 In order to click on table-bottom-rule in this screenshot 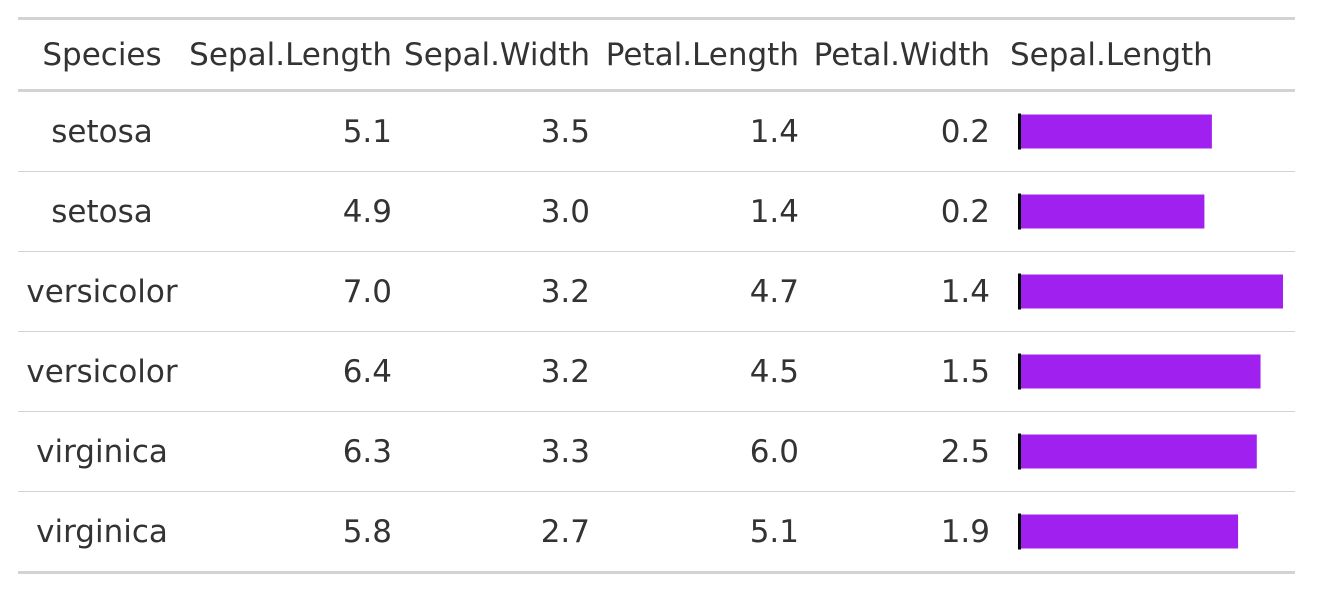, I will do `click(656, 572)`.